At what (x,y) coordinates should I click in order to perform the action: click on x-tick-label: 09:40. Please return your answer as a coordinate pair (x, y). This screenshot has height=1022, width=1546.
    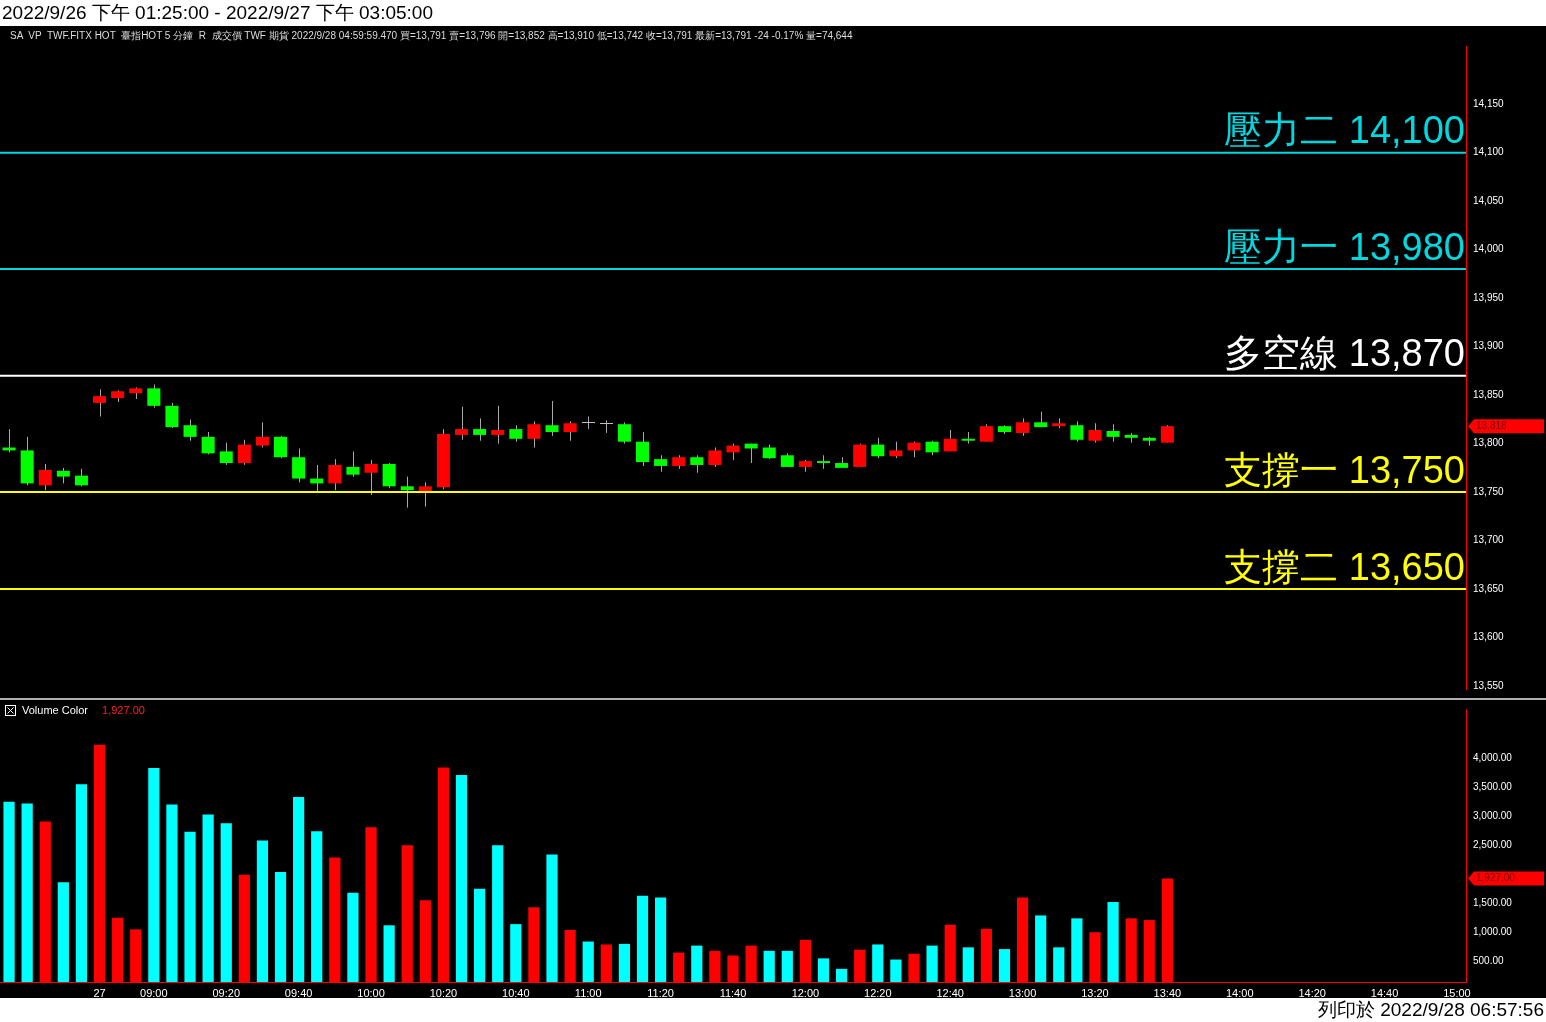
    Looking at the image, I should click on (298, 992).